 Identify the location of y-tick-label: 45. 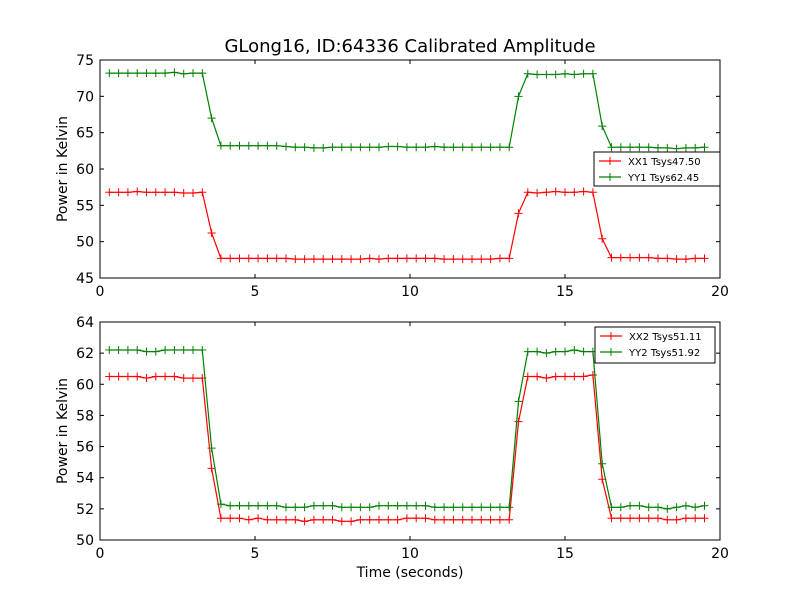
(85, 279).